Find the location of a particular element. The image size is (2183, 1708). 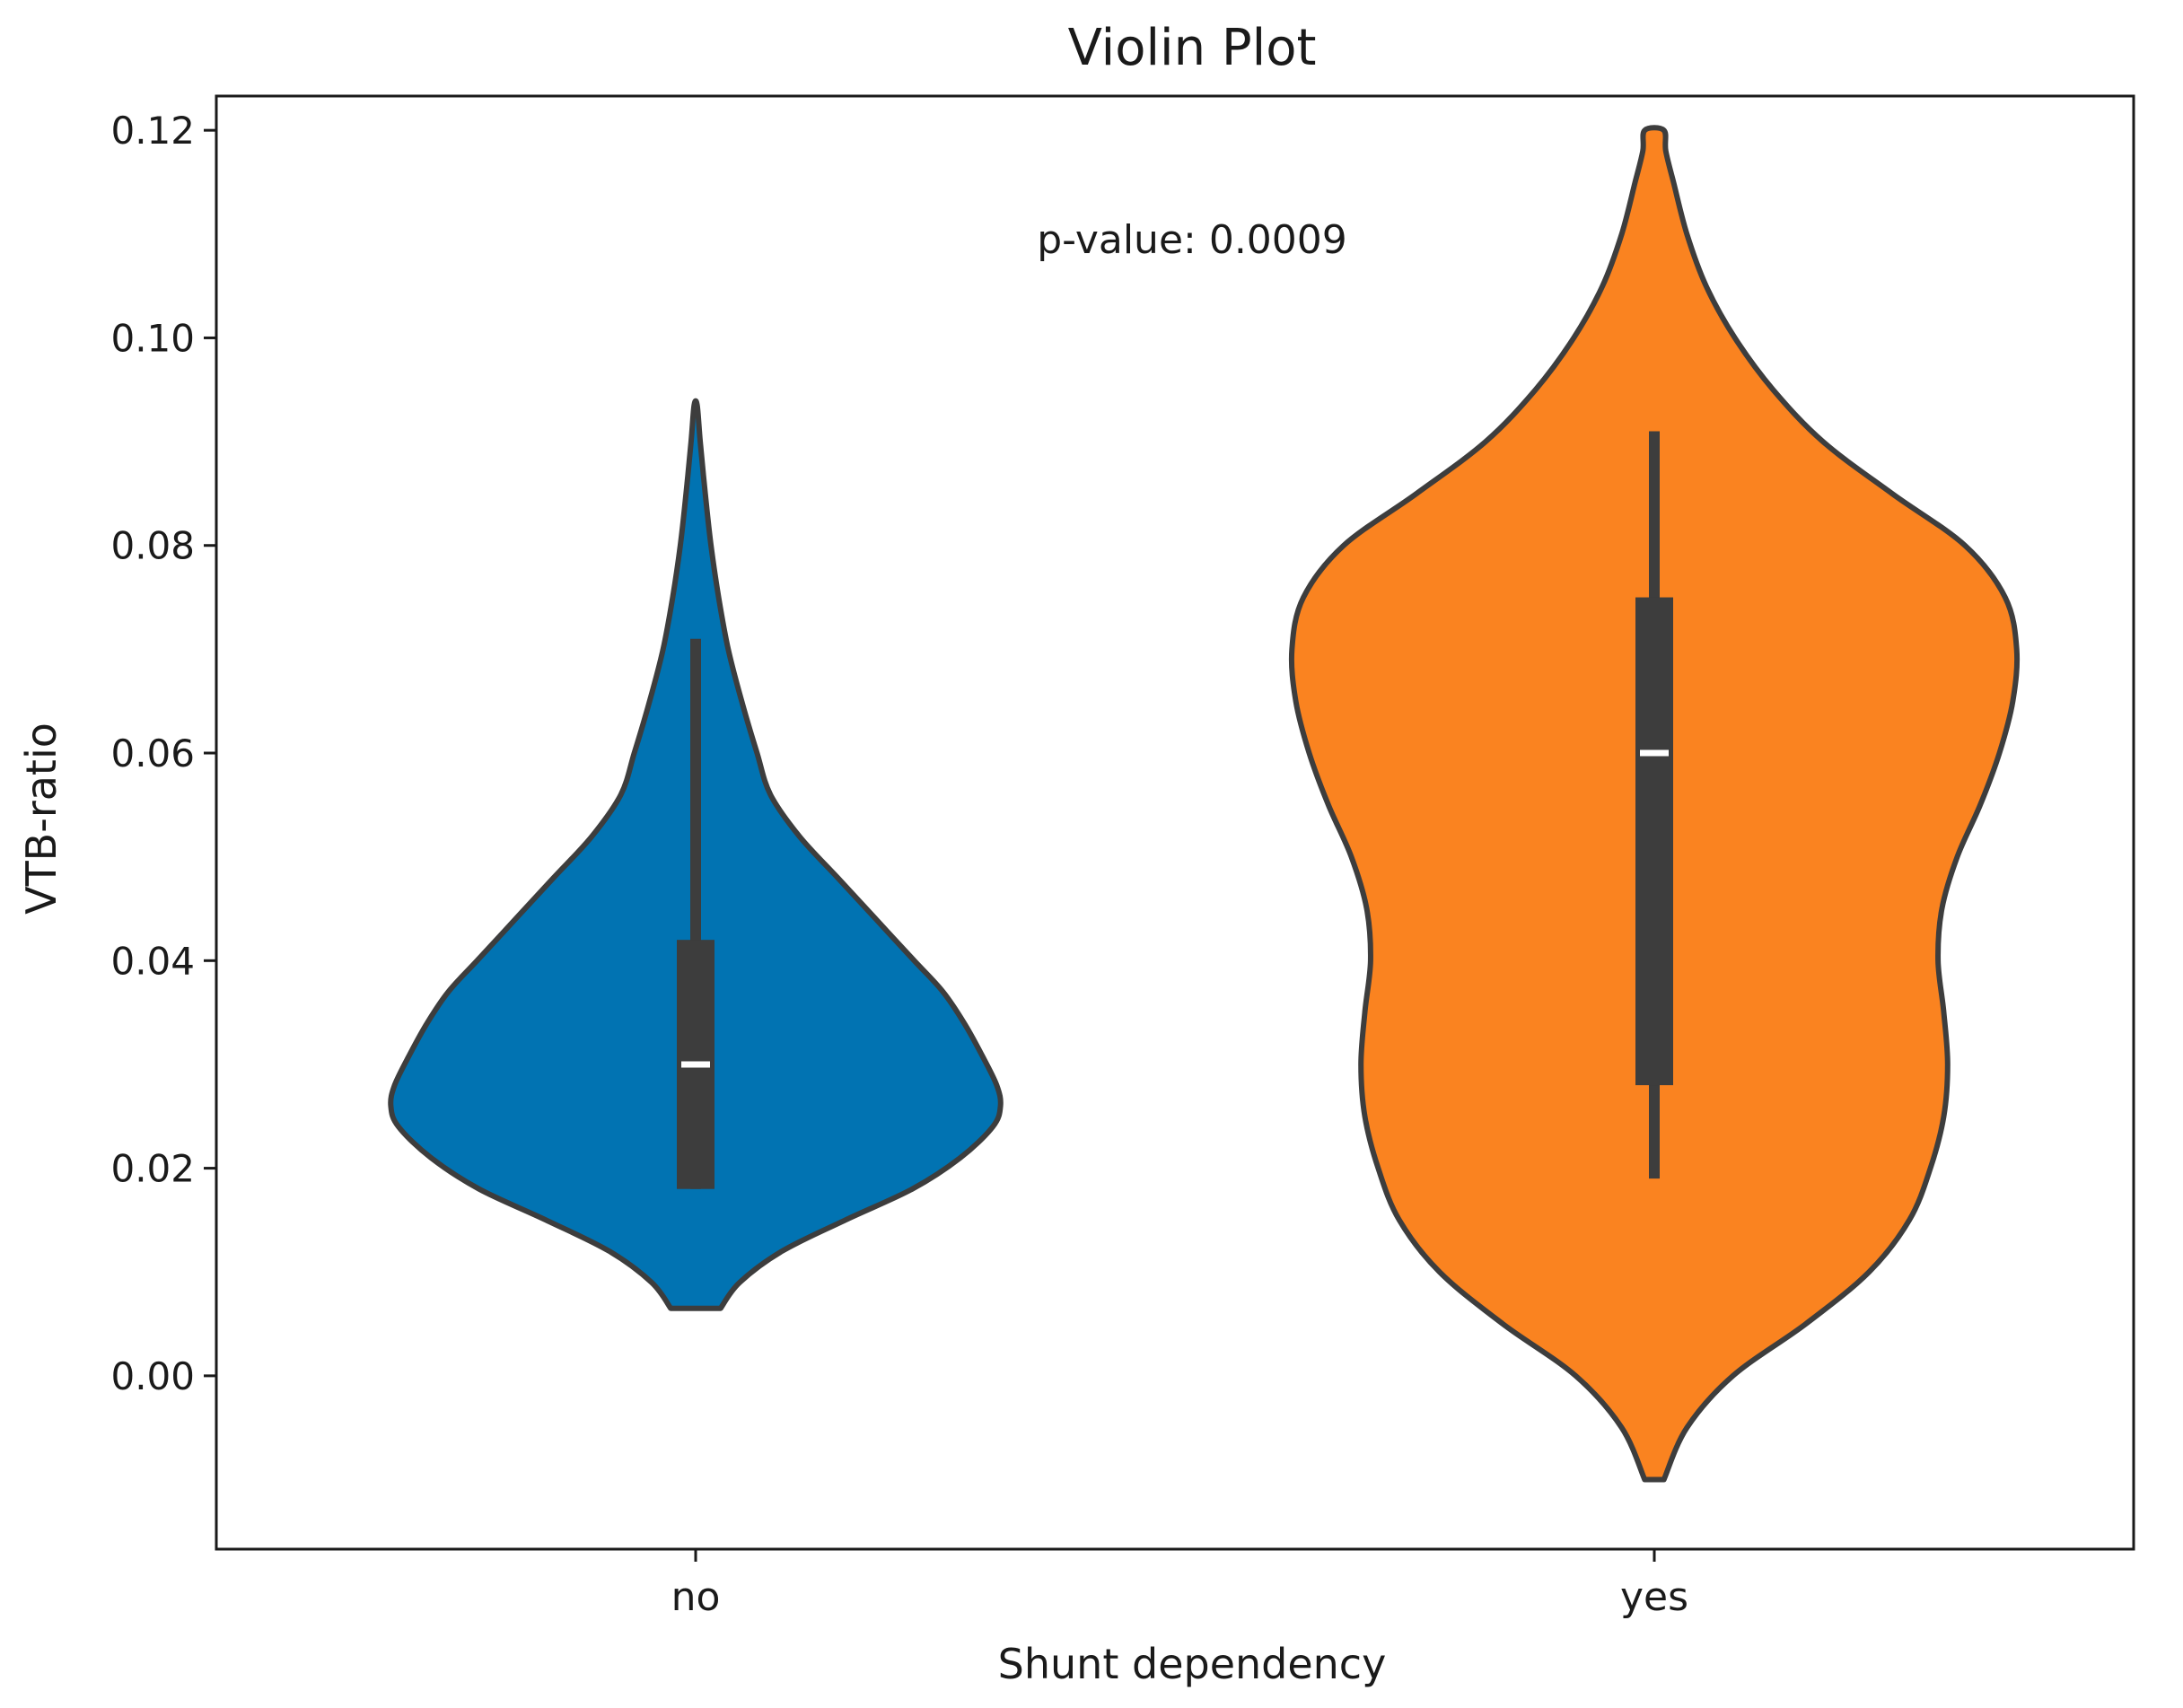

y-tick-label: 0.04 is located at coordinates (152, 961).